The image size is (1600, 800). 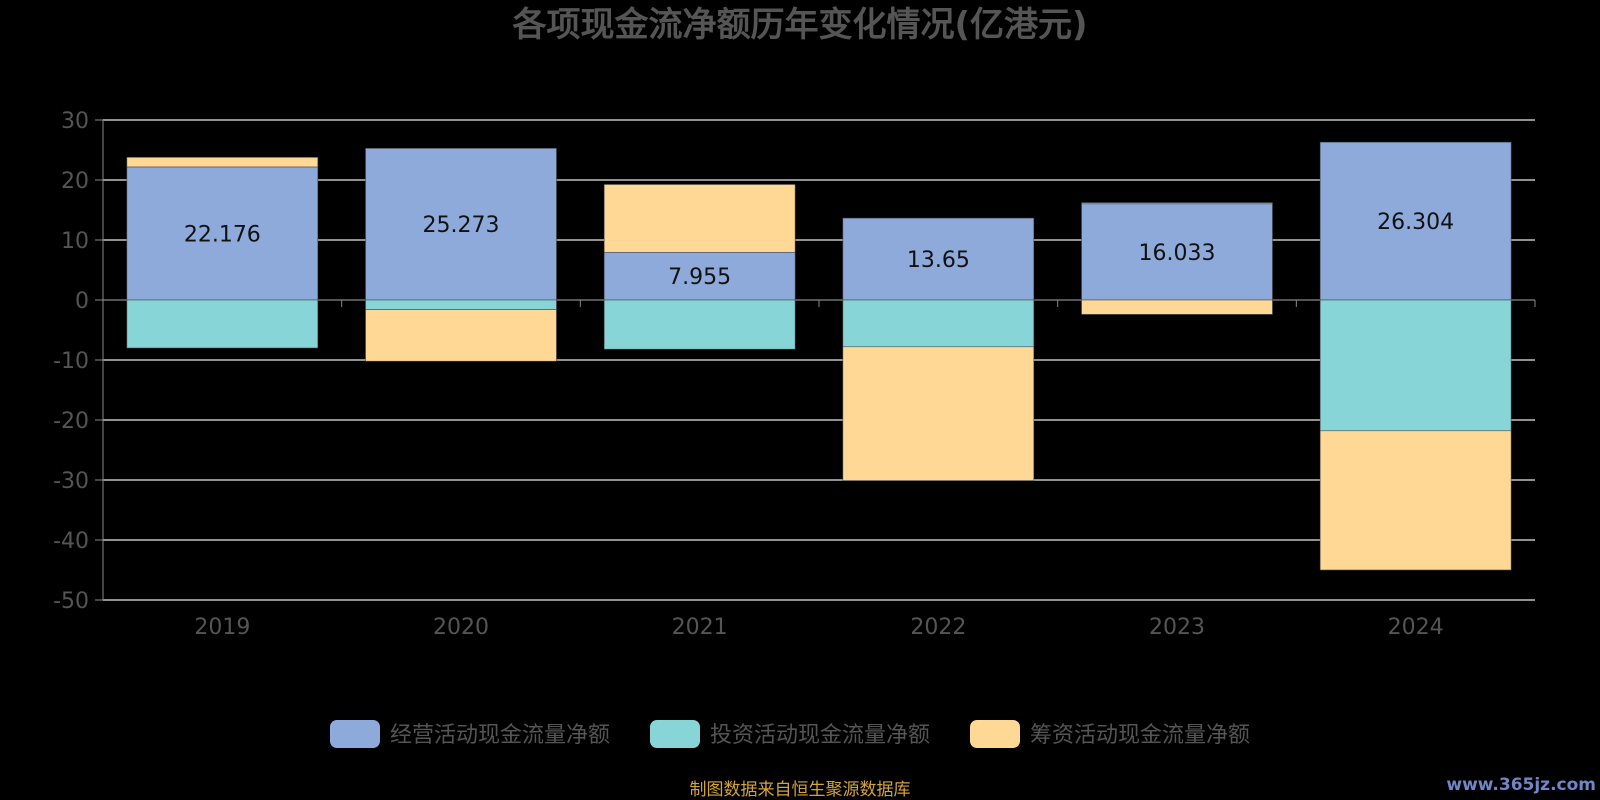 I want to click on bar-value-label: 22.176, so click(x=222, y=234).